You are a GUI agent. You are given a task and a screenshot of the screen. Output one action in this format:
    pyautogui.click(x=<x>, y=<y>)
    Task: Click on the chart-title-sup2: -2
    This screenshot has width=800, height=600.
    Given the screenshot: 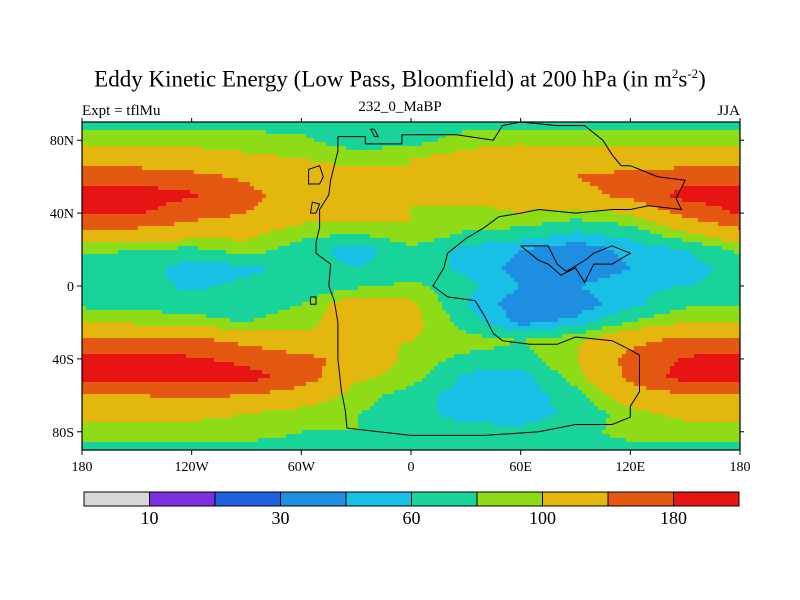 What is the action you would take?
    pyautogui.click(x=693, y=73)
    